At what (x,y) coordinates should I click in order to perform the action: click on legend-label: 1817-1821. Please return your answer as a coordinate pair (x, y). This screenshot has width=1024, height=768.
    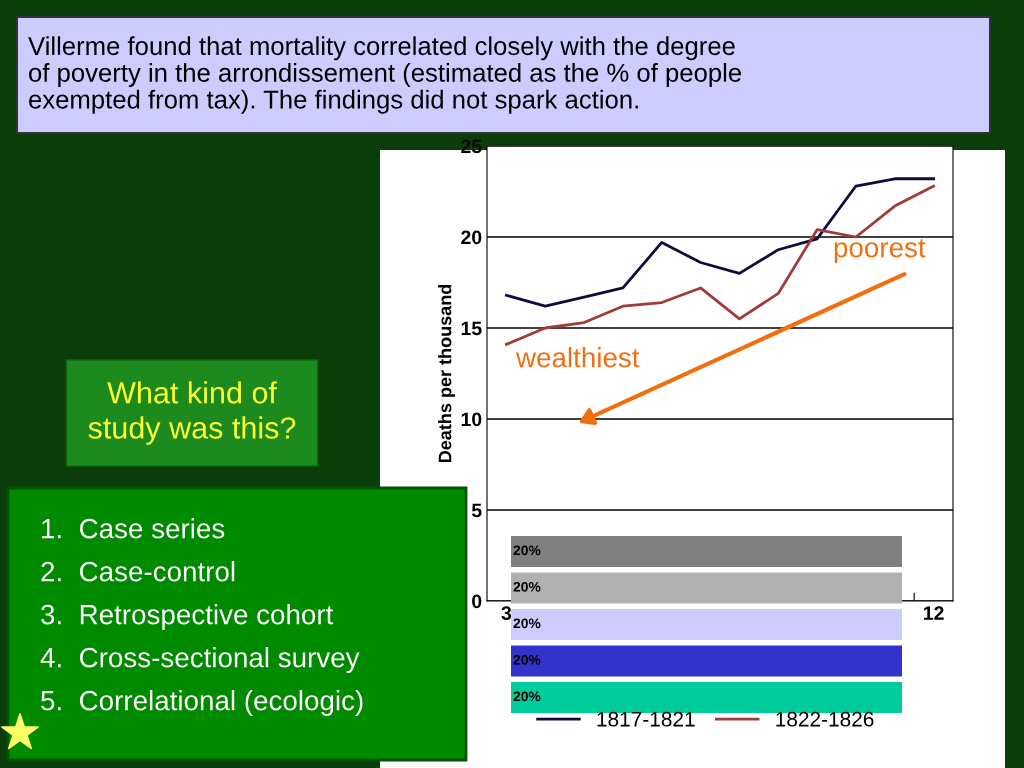
    Looking at the image, I should click on (646, 719).